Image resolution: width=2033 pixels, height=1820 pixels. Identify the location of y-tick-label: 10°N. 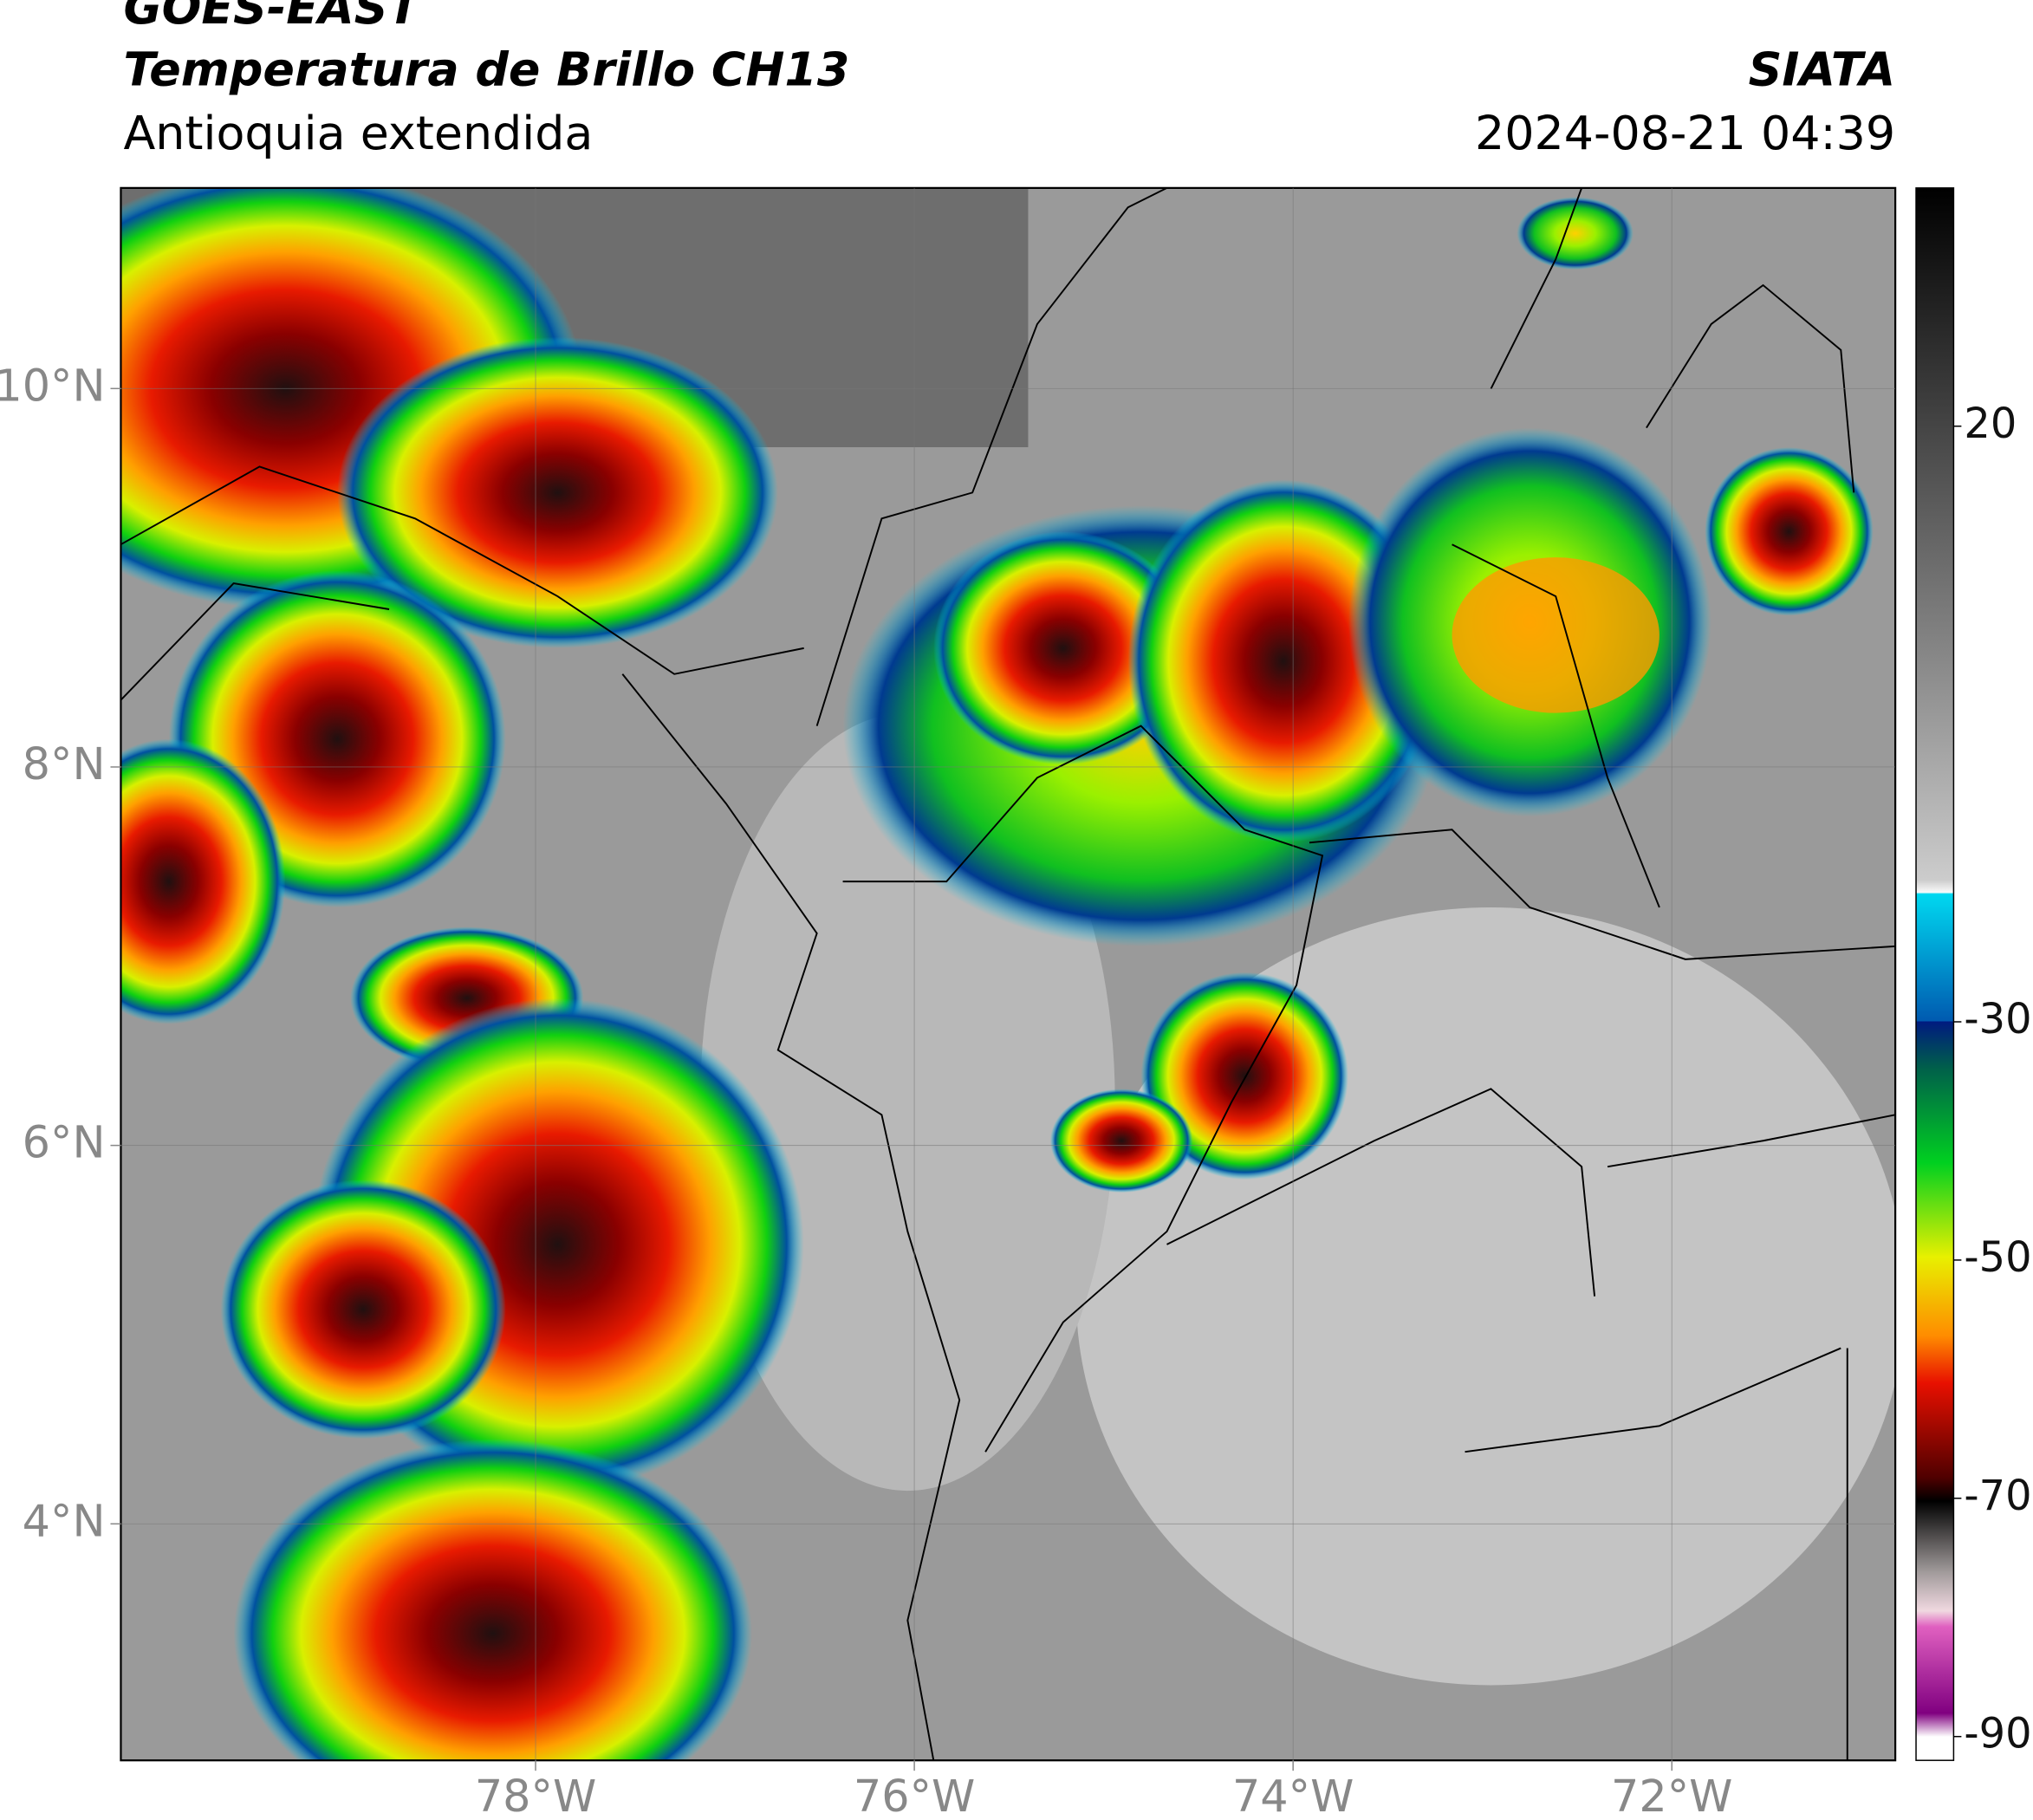
(53, 385).